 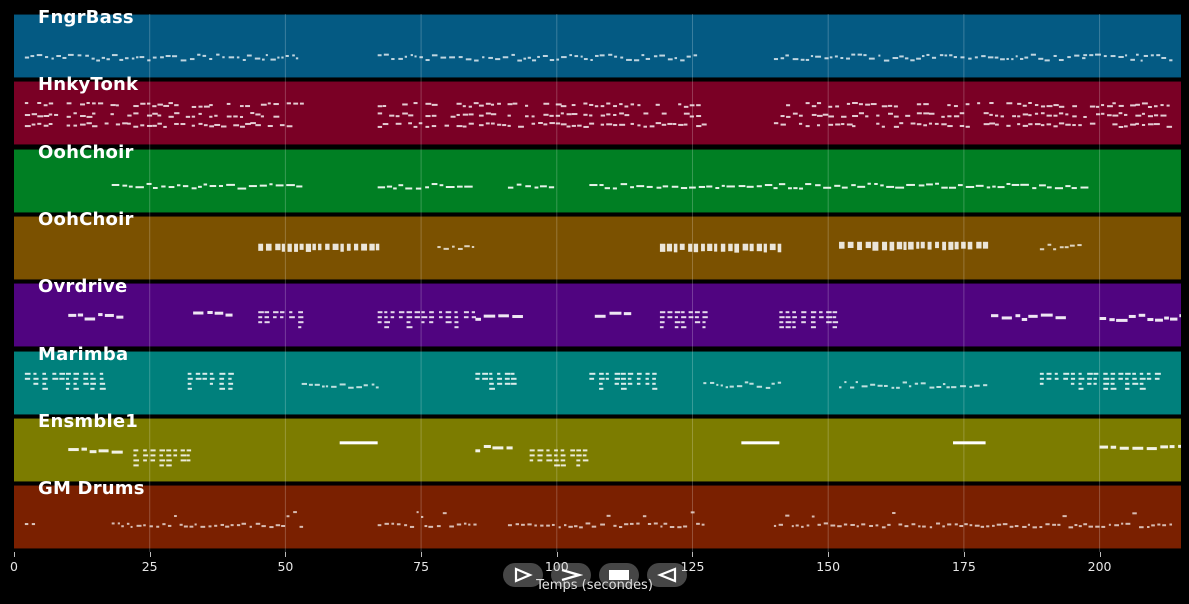 I want to click on axis-tick-label: 75, so click(x=421, y=566).